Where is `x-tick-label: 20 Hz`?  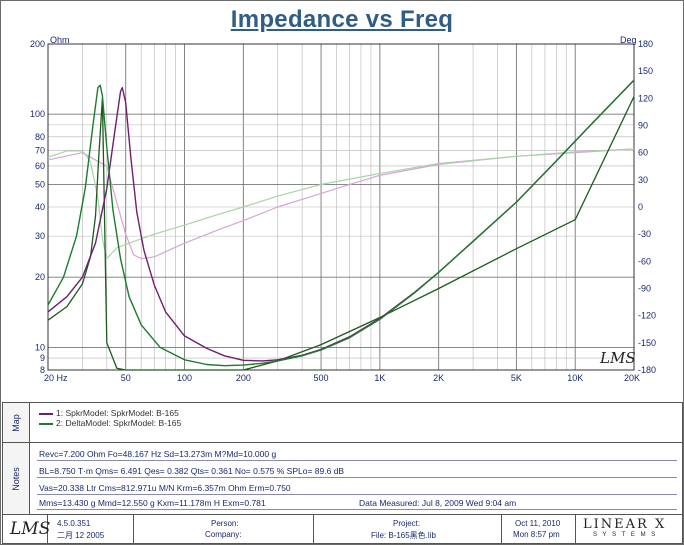
x-tick-label: 20 Hz is located at coordinates (56, 378).